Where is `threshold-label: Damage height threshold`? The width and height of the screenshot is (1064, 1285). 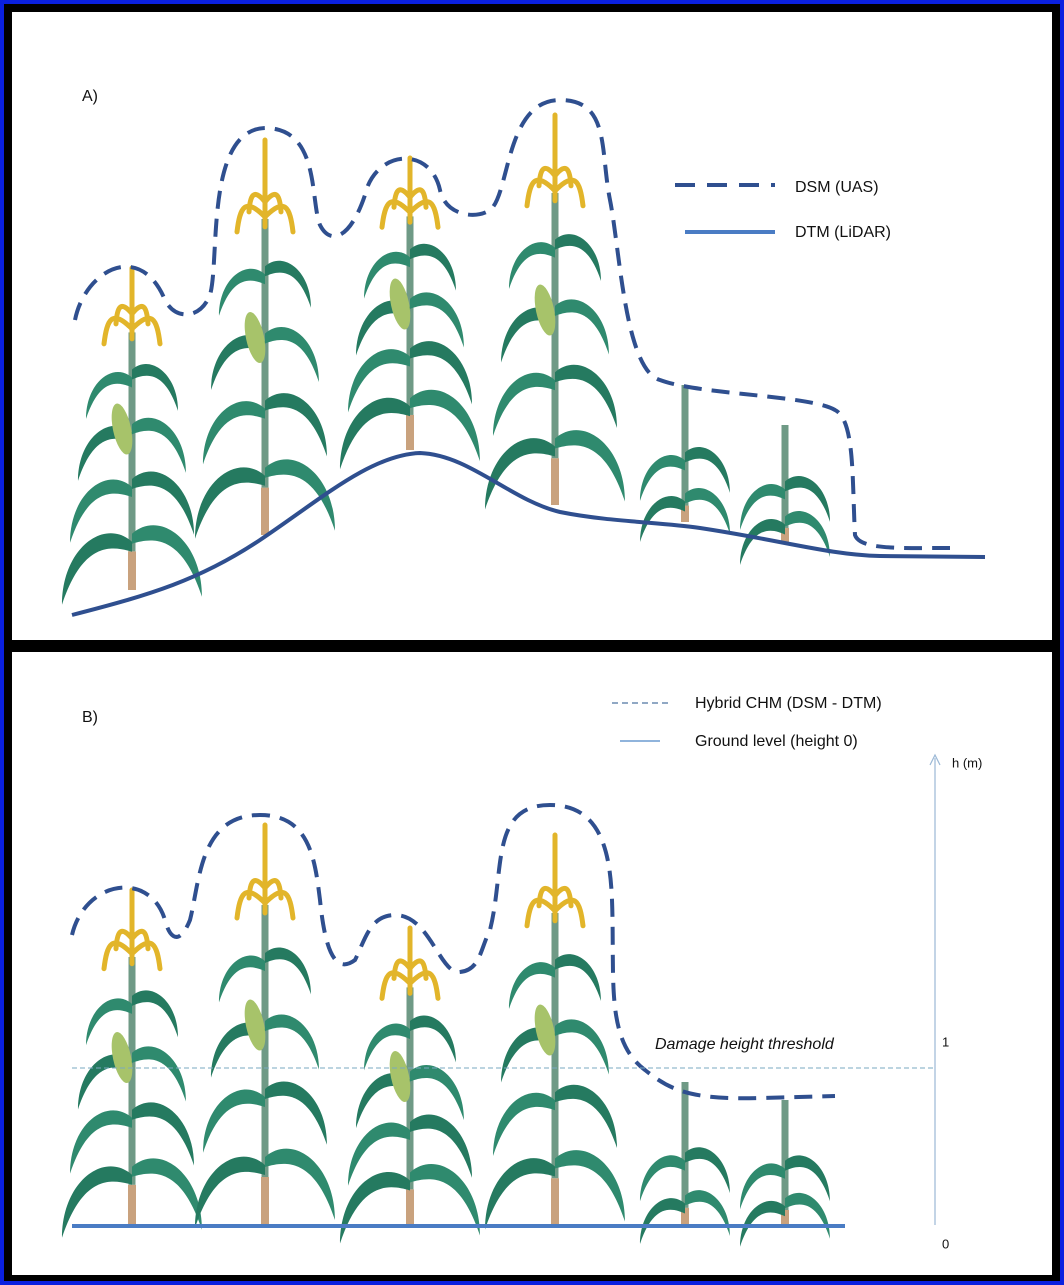
threshold-label: Damage height threshold is located at coordinates (745, 1044).